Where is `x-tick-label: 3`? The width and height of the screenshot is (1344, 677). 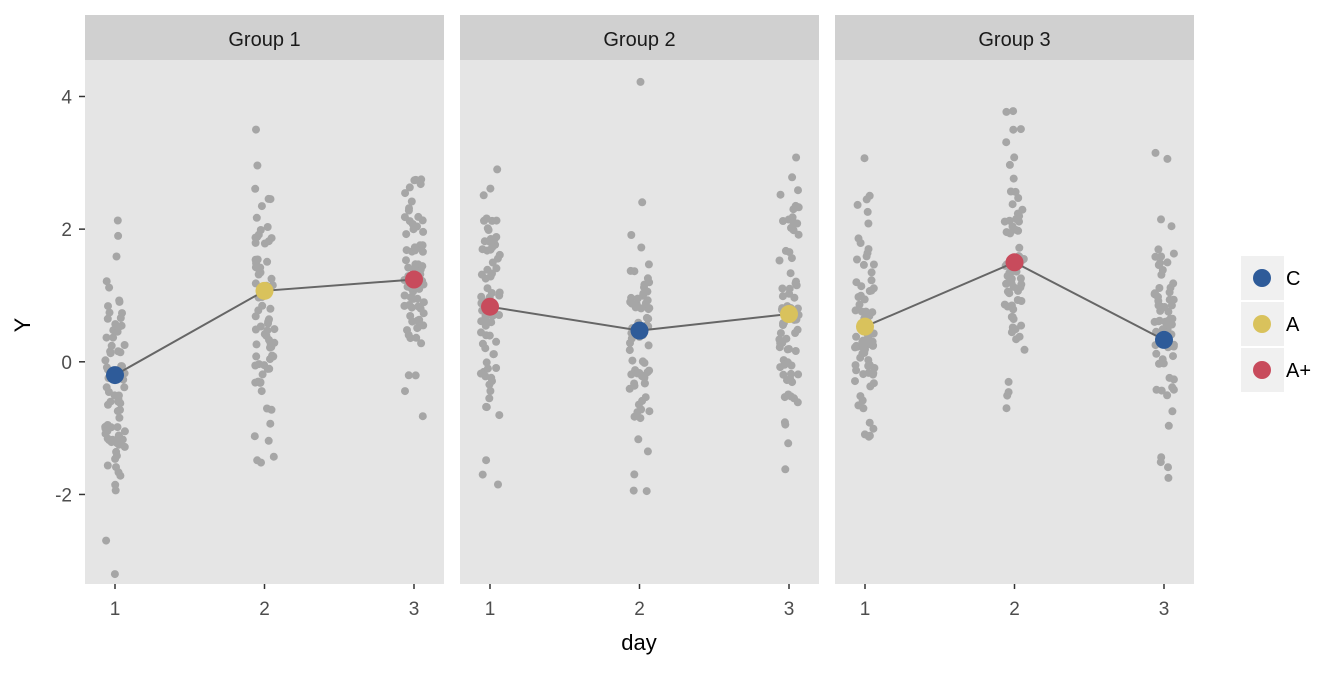 x-tick-label: 3 is located at coordinates (789, 609).